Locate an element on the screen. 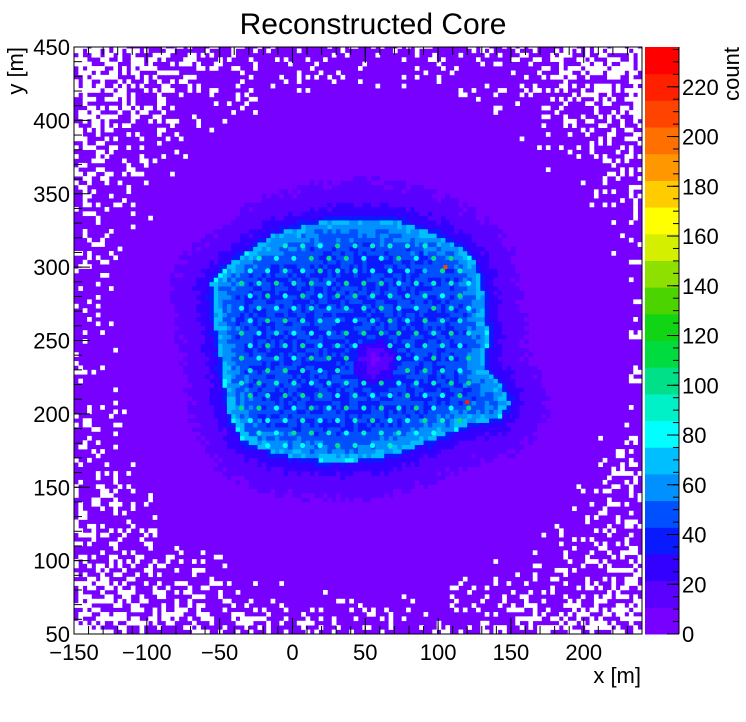 The width and height of the screenshot is (746, 722). colorbar-tick-label: 40 is located at coordinates (694, 535).